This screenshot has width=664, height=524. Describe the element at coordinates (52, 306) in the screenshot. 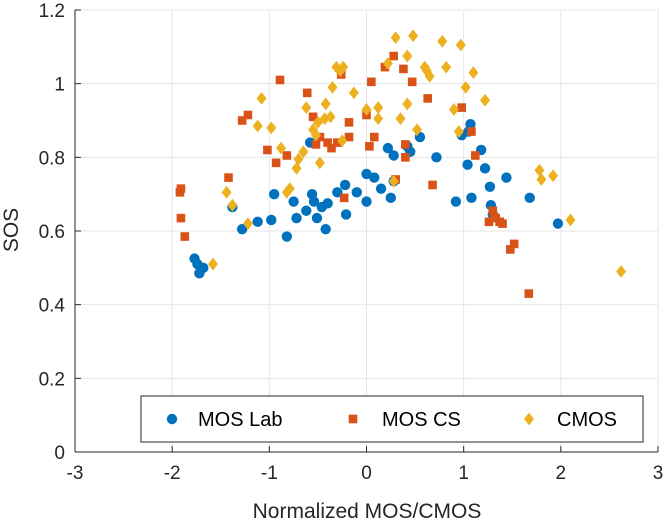

I see `y-tick-label: 0.4` at that location.